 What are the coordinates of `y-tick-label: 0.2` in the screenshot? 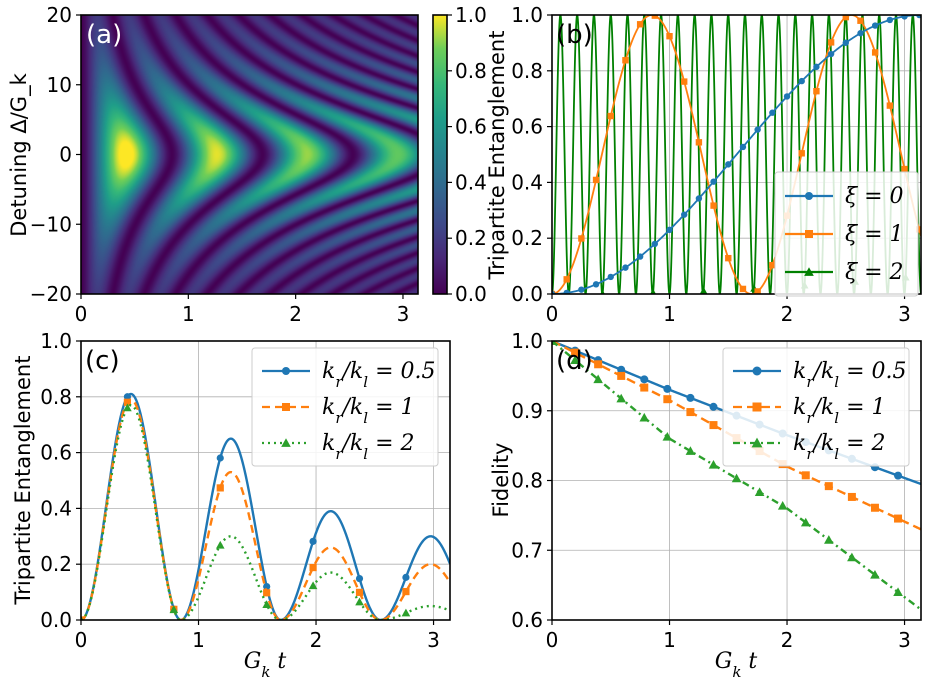 It's located at (56, 564).